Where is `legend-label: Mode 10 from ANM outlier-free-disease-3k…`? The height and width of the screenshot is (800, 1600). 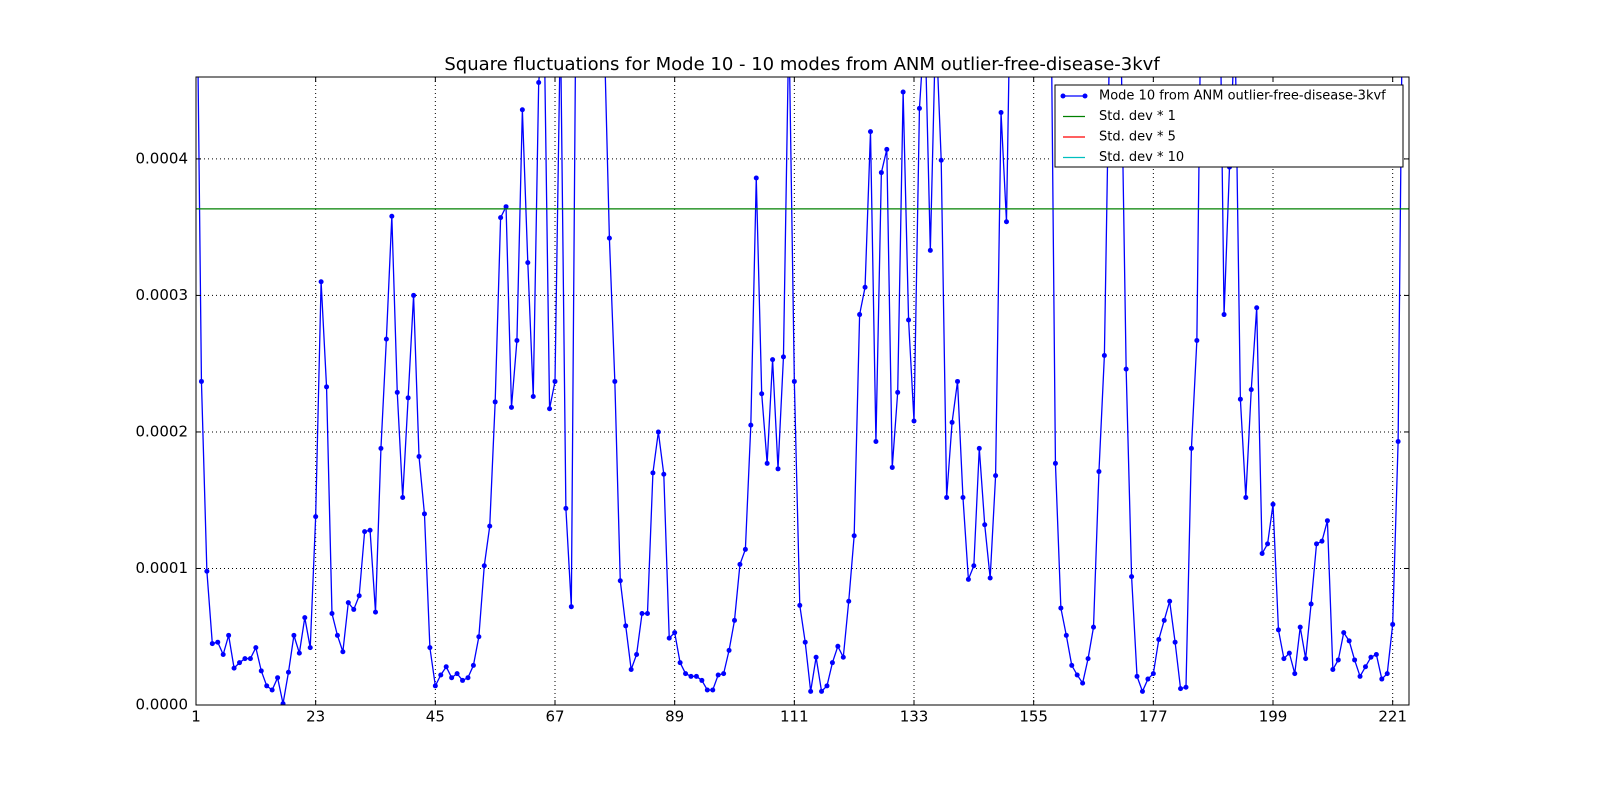
legend-label: Mode 10 from ANM outlier-free-disease-3k… is located at coordinates (1242, 96).